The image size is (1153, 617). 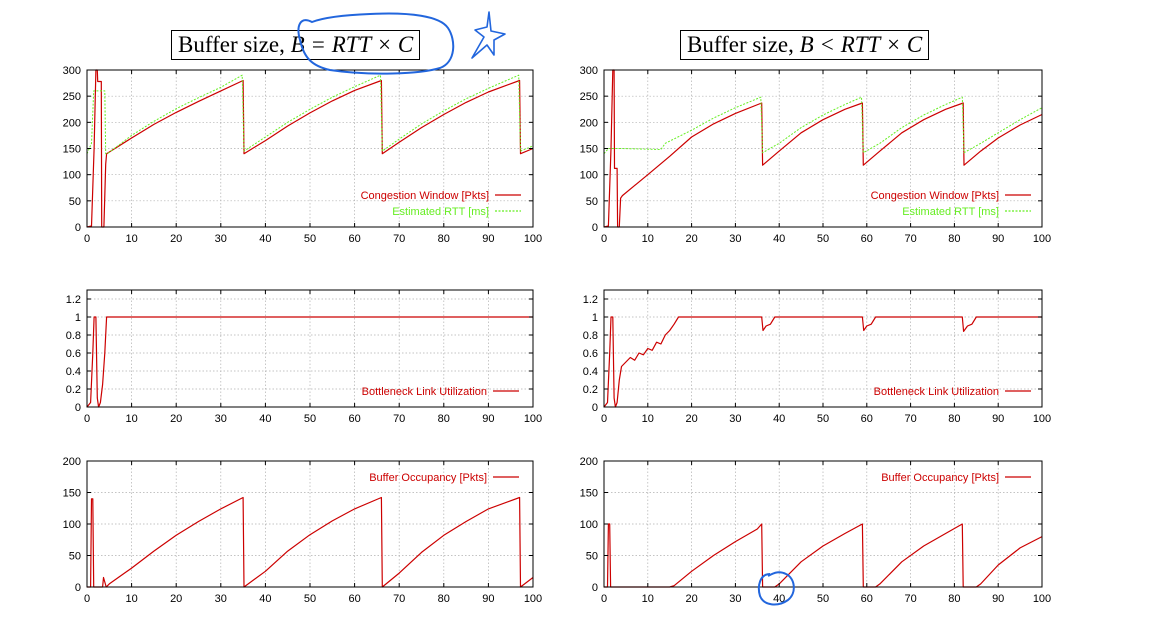 What do you see at coordinates (861, 44) in the screenshot?
I see `right-title-formula: B < RTT × C` at bounding box center [861, 44].